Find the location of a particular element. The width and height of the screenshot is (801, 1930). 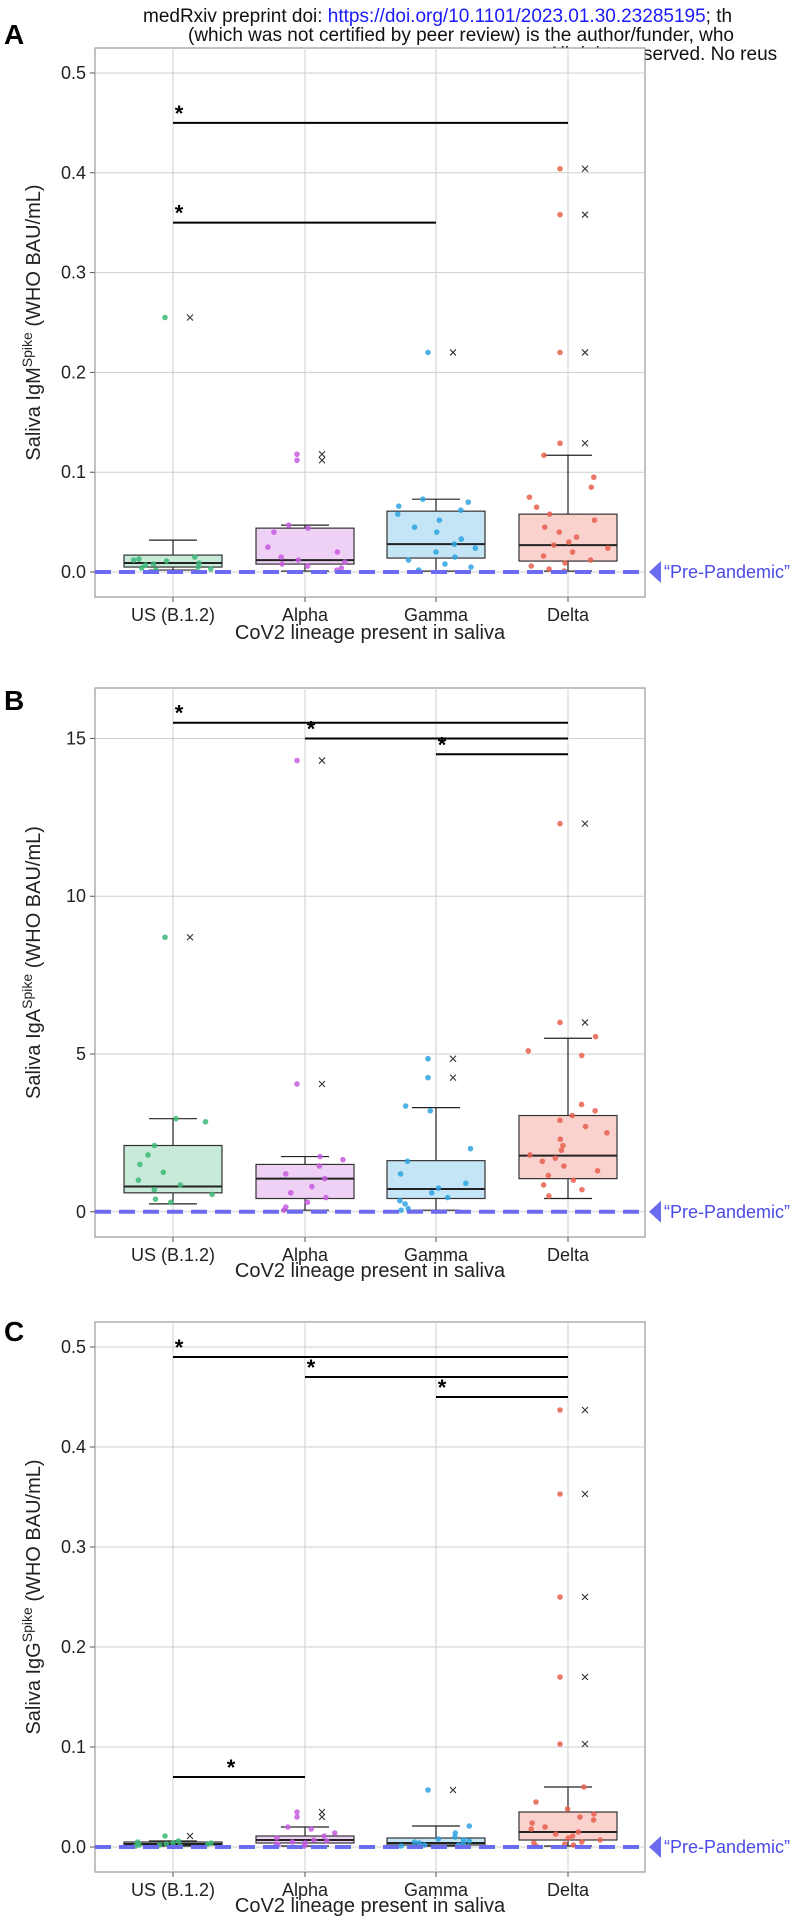

y-axis-label: Saliva IgMSpike (WHO BAU/mL) is located at coordinates (32, 322).